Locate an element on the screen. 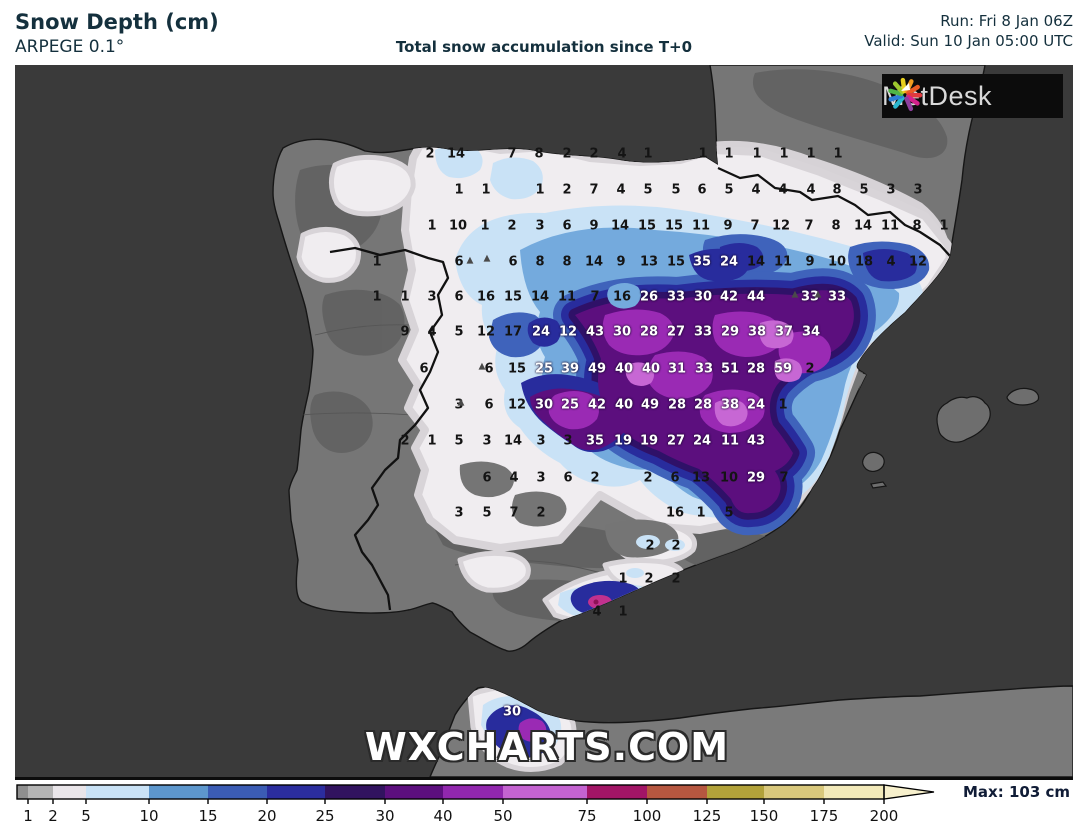 This screenshot has height=835, width=1088. snow-depth-value: 43 is located at coordinates (595, 332).